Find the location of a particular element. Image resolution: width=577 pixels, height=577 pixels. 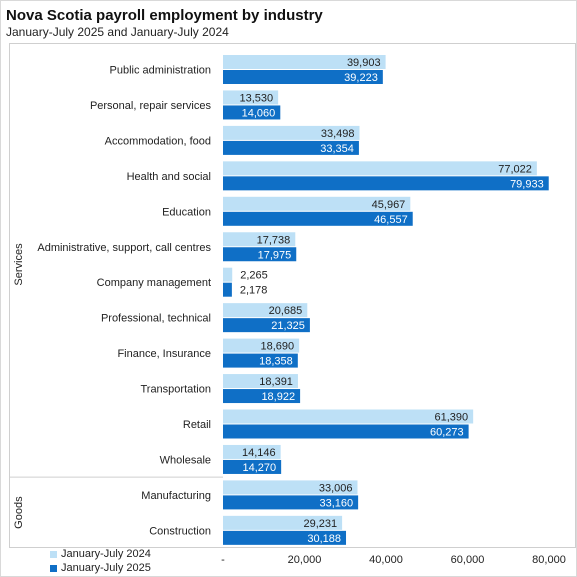

data-label-company-management-2025: 2,178 is located at coordinates (254, 291).